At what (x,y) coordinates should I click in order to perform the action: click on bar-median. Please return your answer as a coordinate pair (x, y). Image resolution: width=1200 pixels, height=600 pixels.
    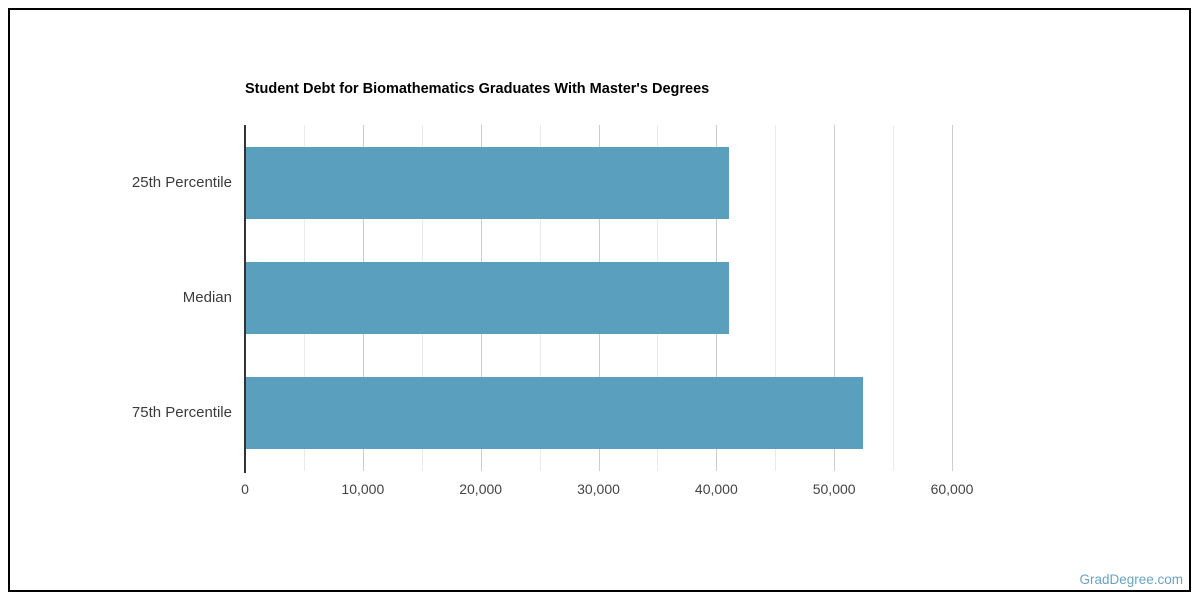
    Looking at the image, I should click on (488, 298).